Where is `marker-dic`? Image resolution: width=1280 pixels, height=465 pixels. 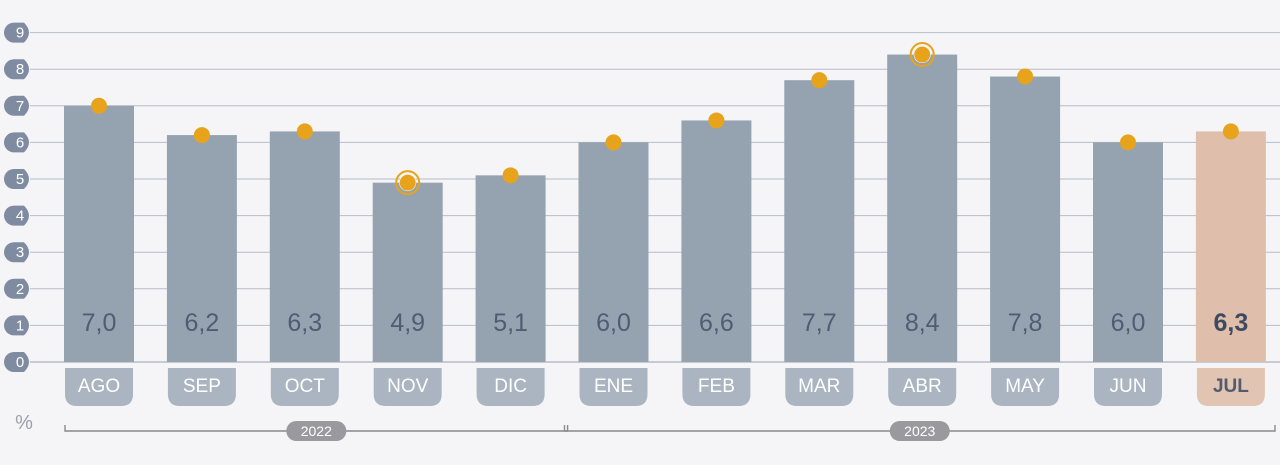
marker-dic is located at coordinates (510, 175).